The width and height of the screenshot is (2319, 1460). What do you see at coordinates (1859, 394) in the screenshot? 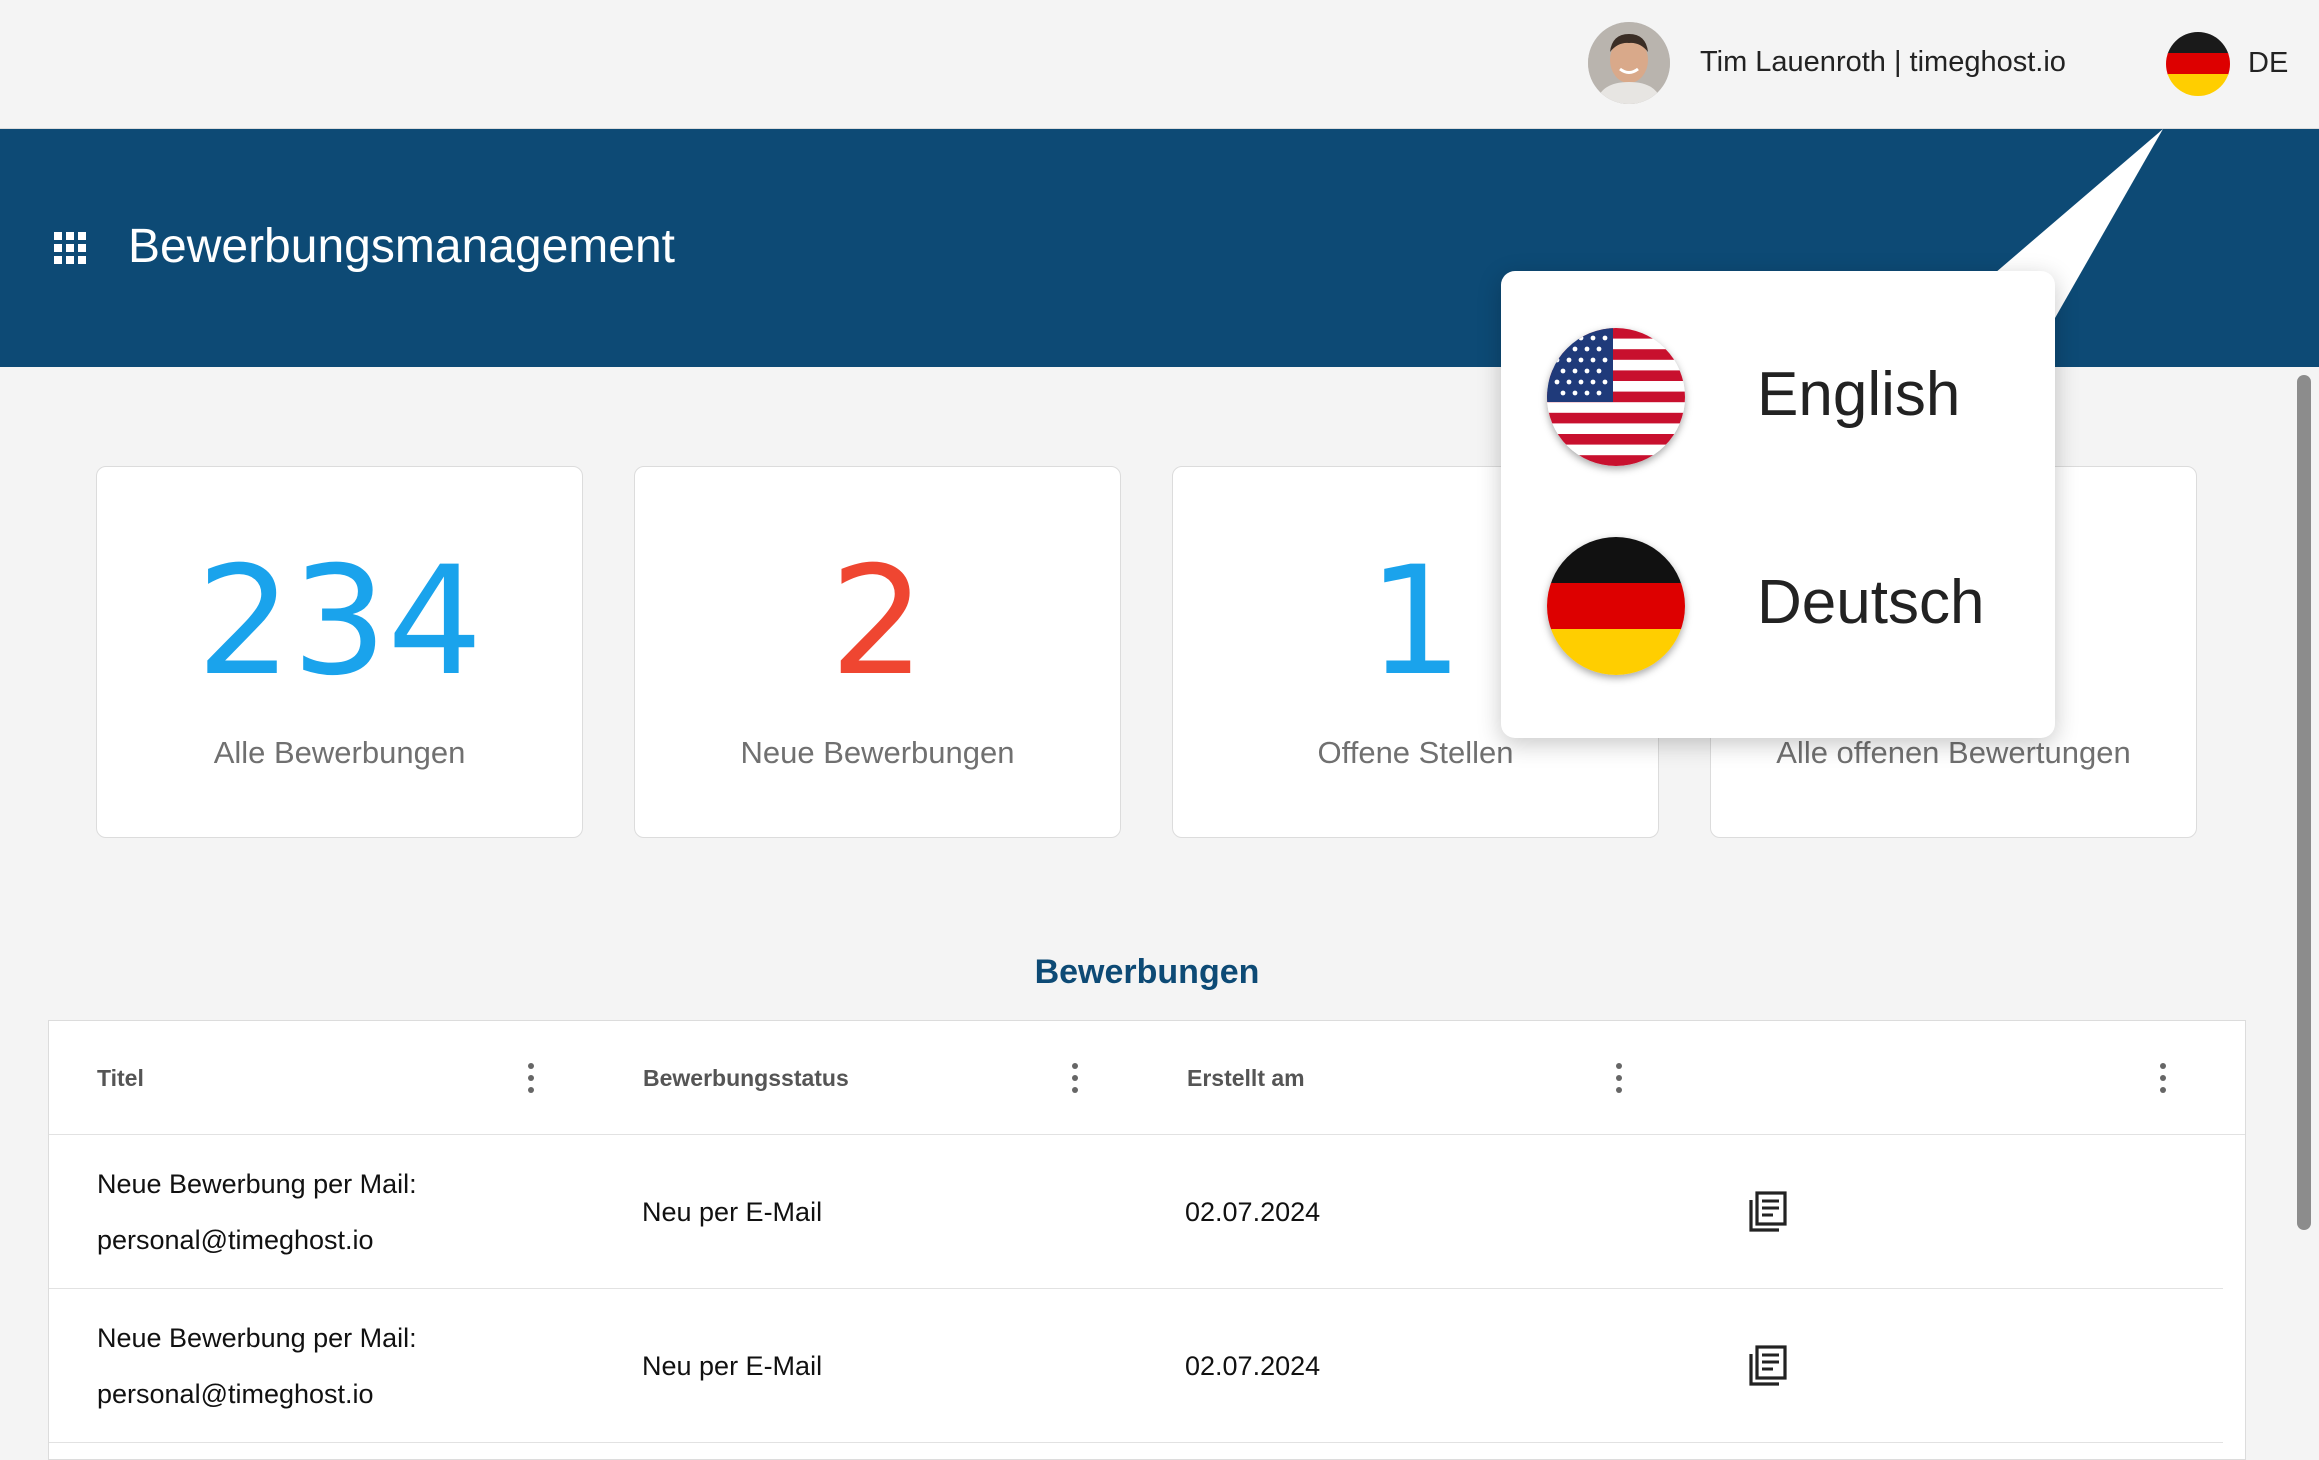
I see `language-option-label: English` at bounding box center [1859, 394].